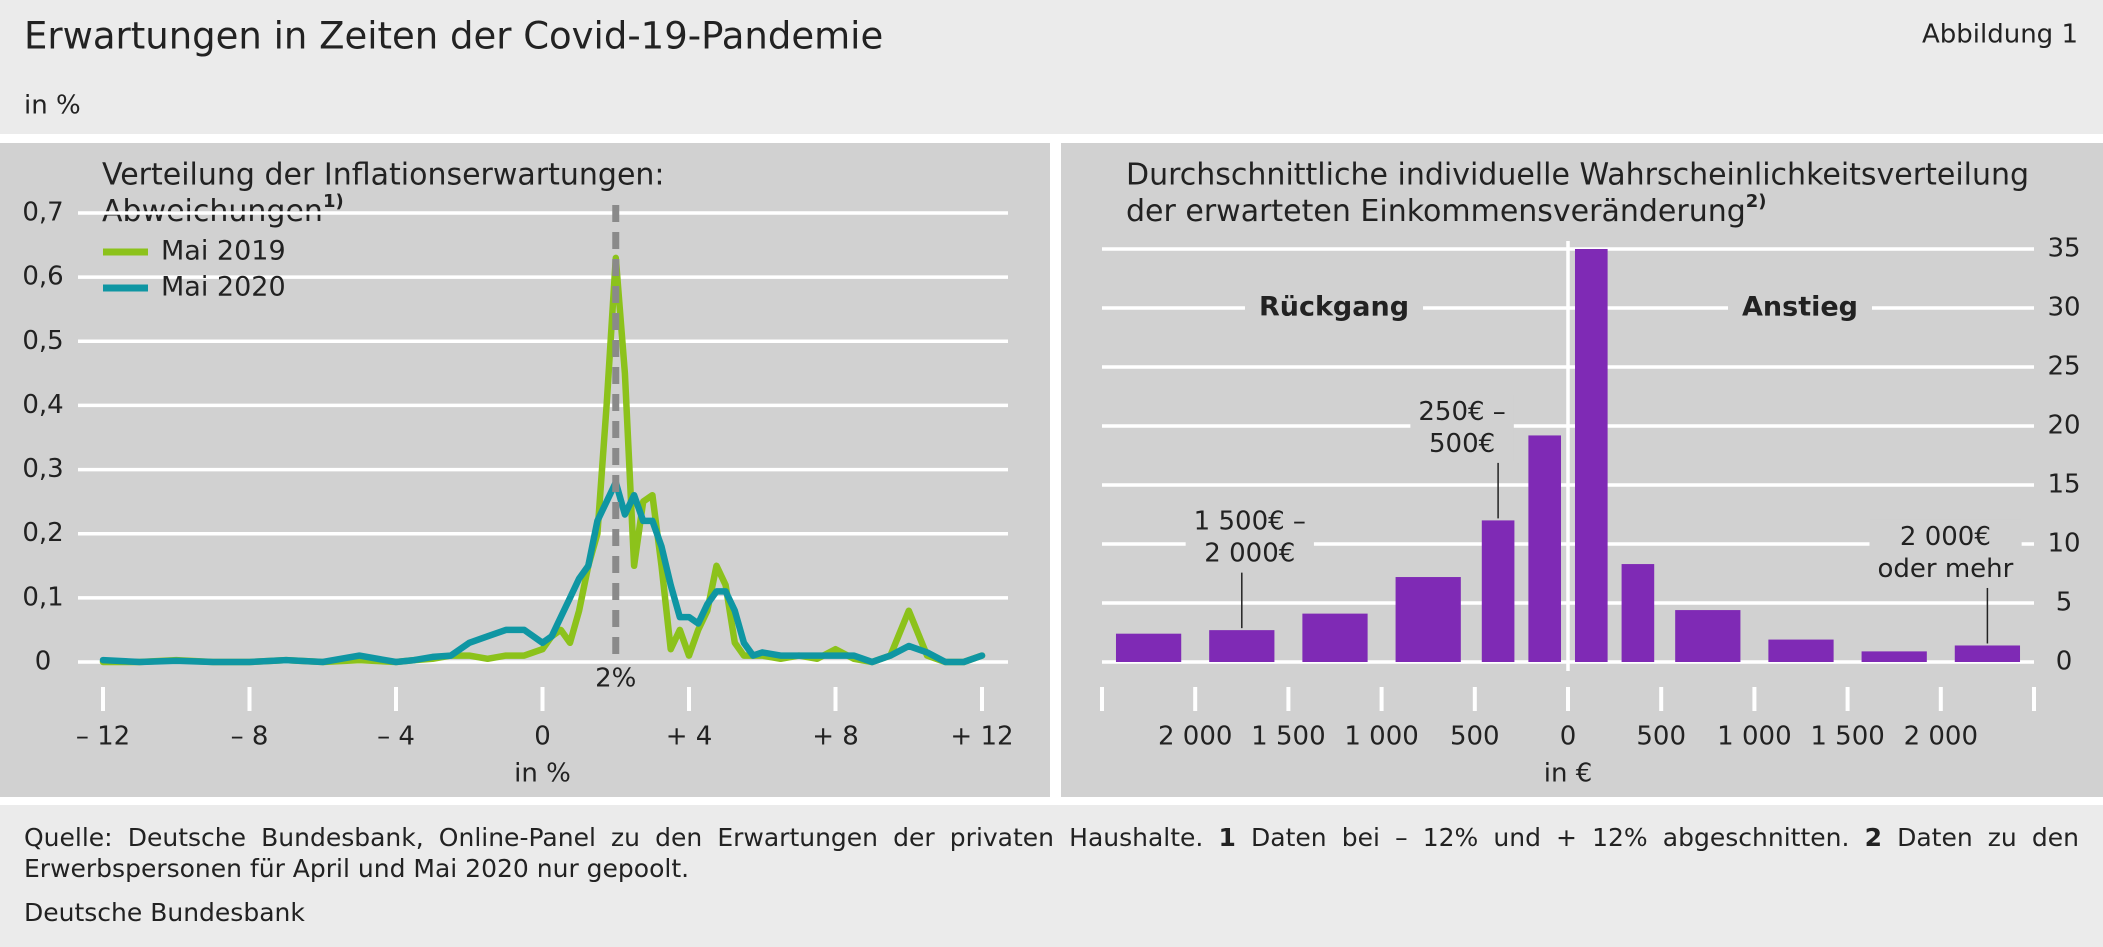 This screenshot has width=2103, height=947. What do you see at coordinates (42, 405) in the screenshot?
I see `y-tick-label: 0,4` at bounding box center [42, 405].